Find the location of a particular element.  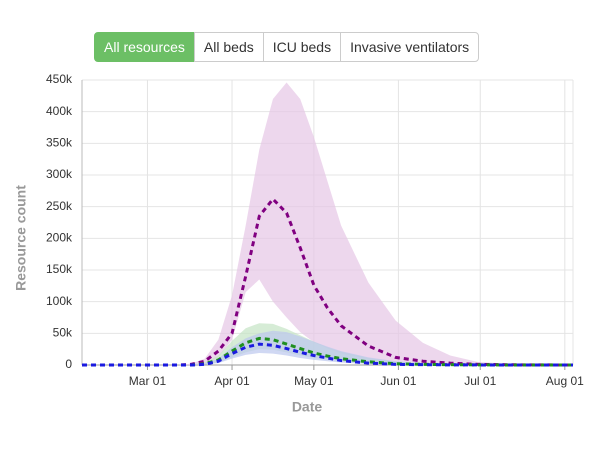

x-tick-label: Jul 01 is located at coordinates (480, 381).